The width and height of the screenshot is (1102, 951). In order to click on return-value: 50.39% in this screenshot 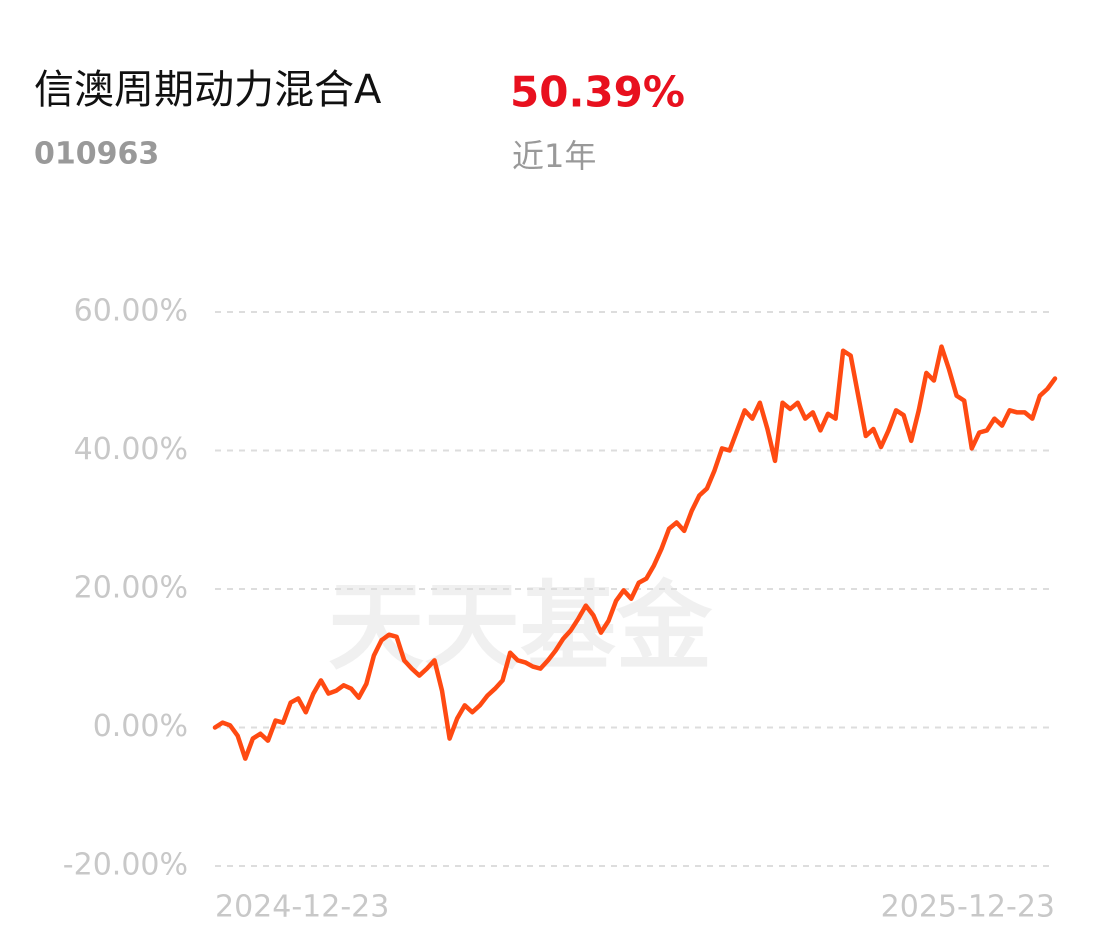, I will do `click(597, 92)`.